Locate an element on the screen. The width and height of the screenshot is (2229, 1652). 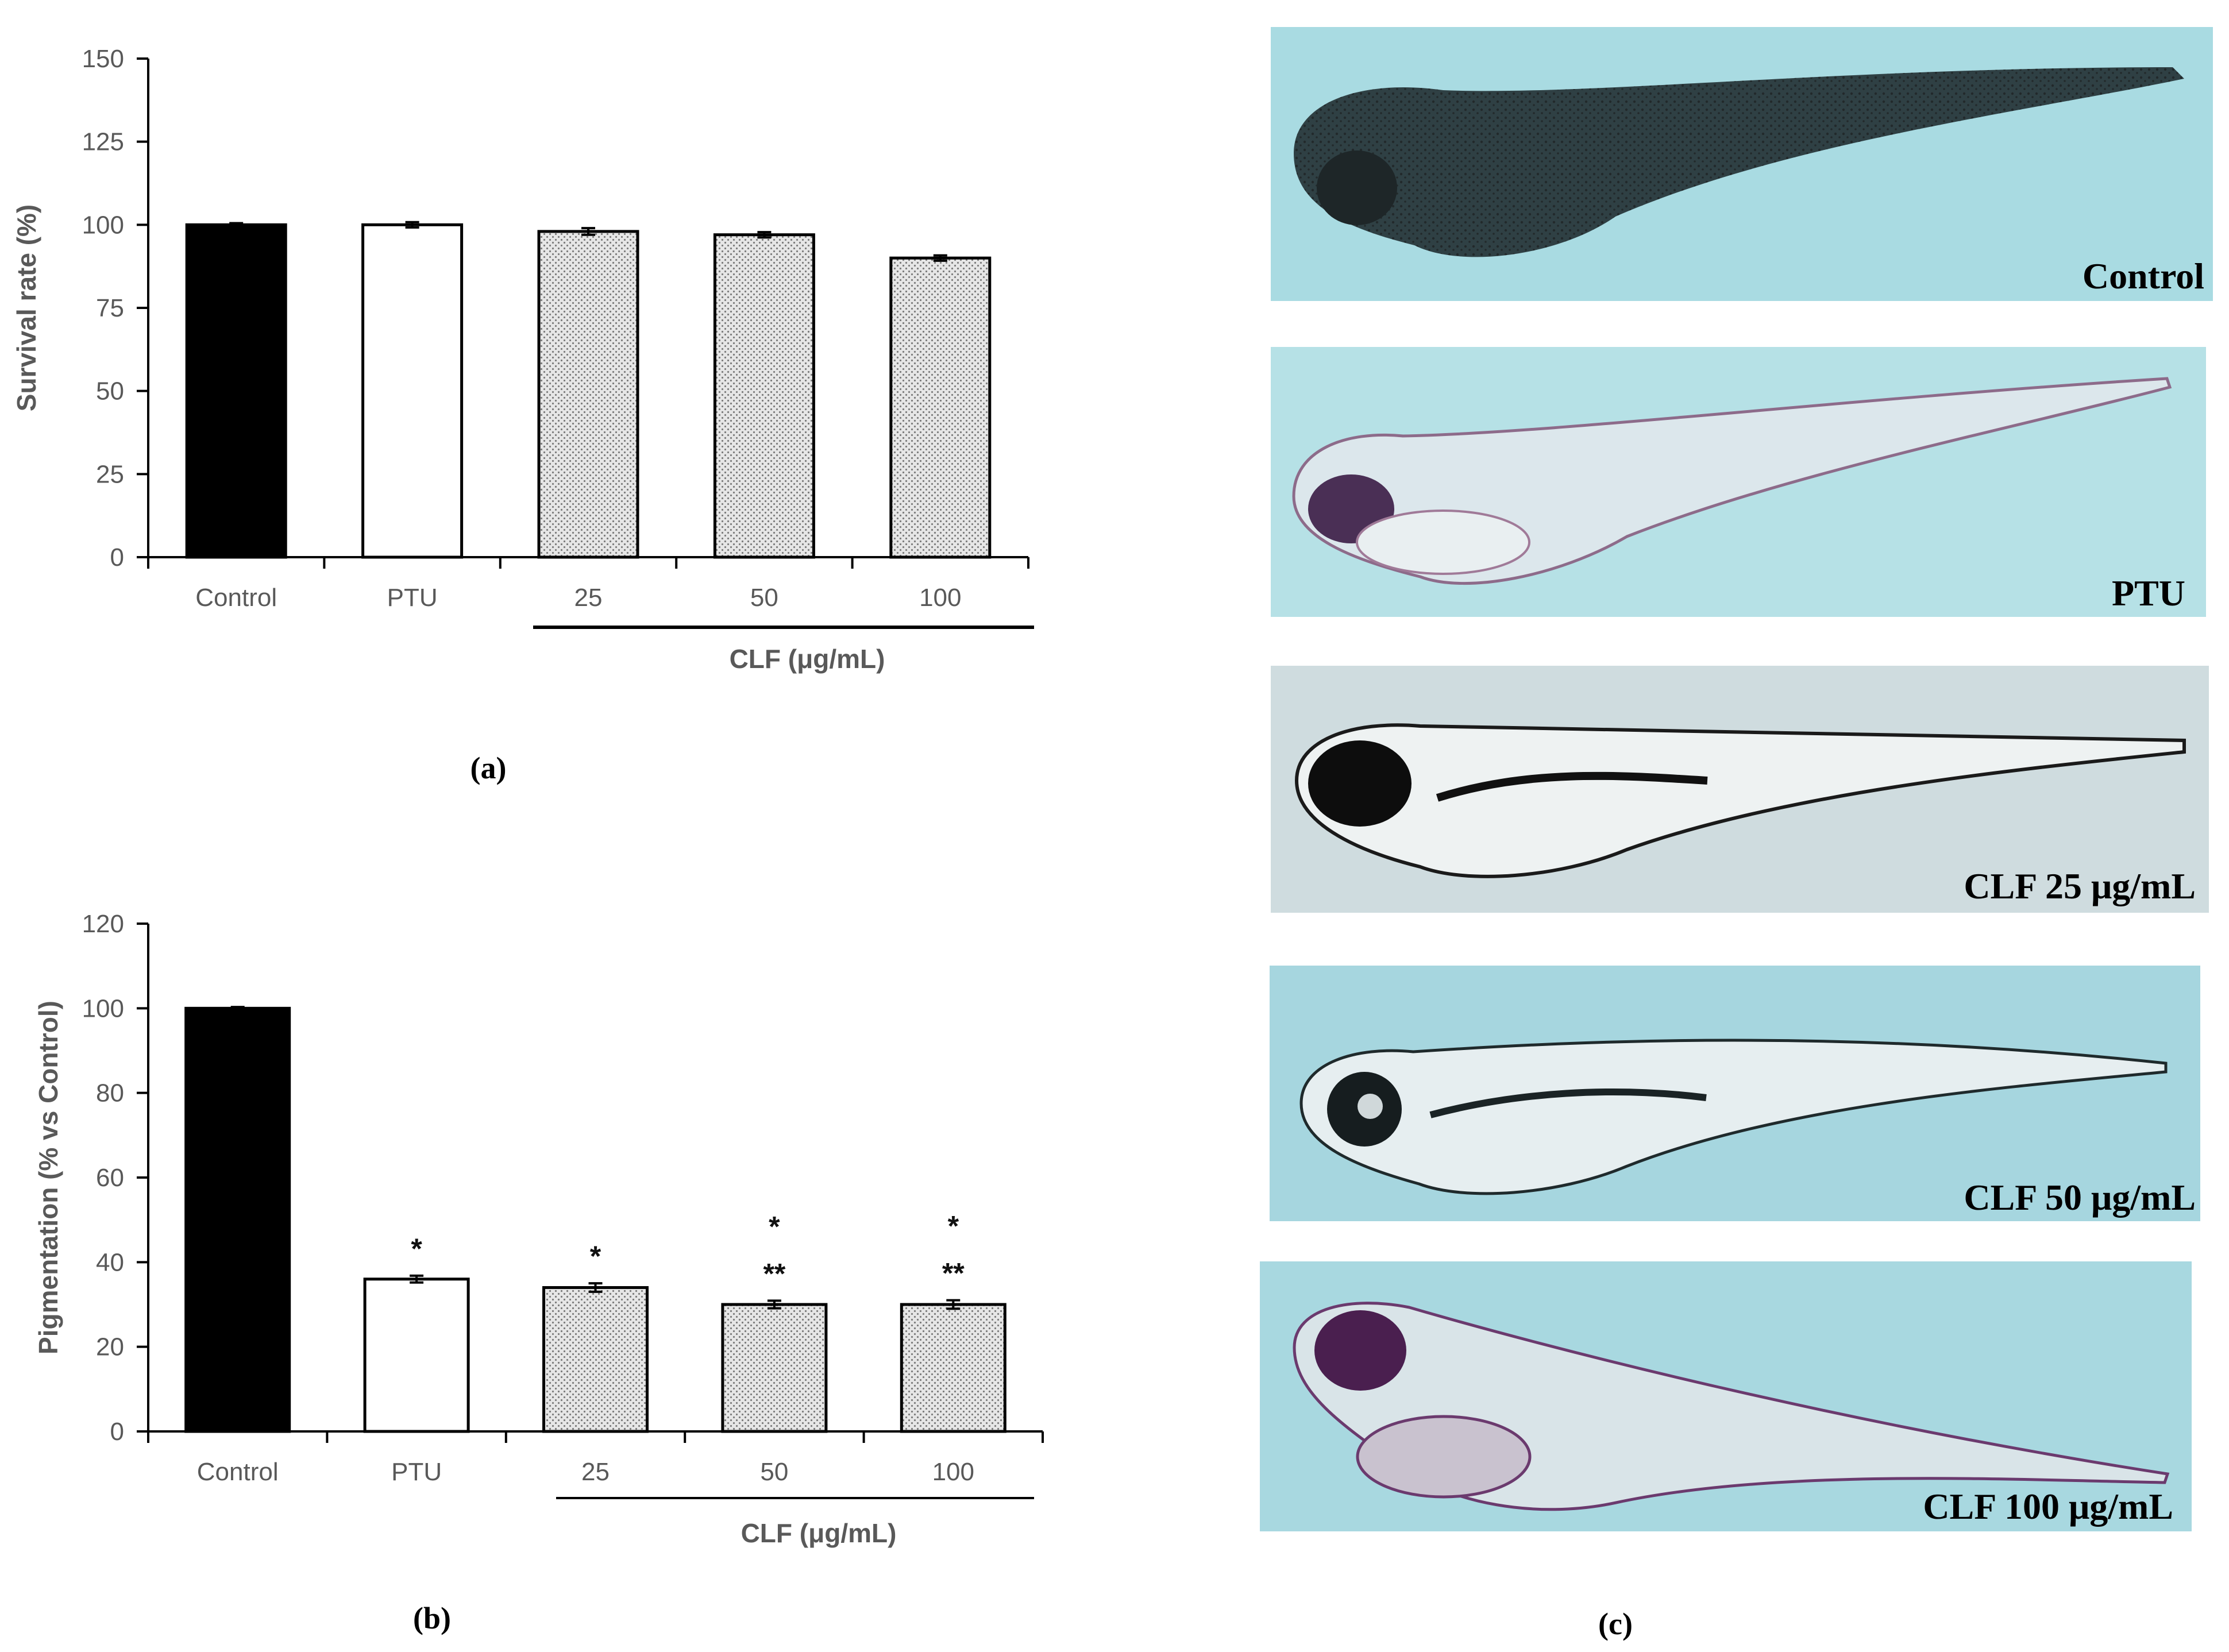
photo-control: Control is located at coordinates (1742, 164).